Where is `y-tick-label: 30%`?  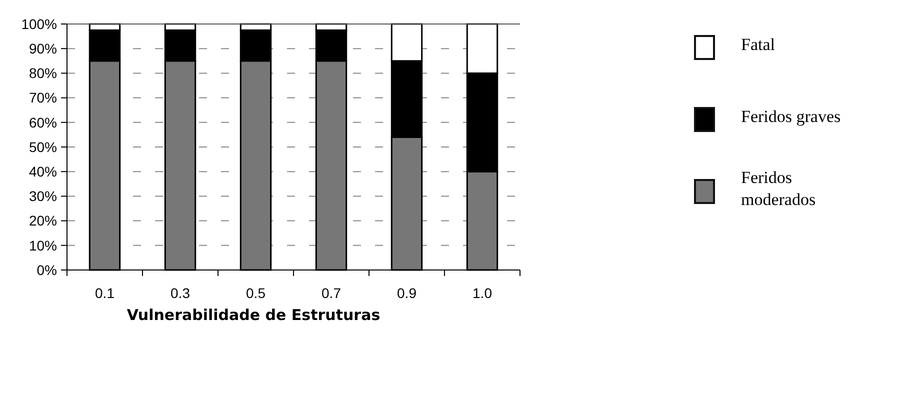
y-tick-label: 30% is located at coordinates (42, 196).